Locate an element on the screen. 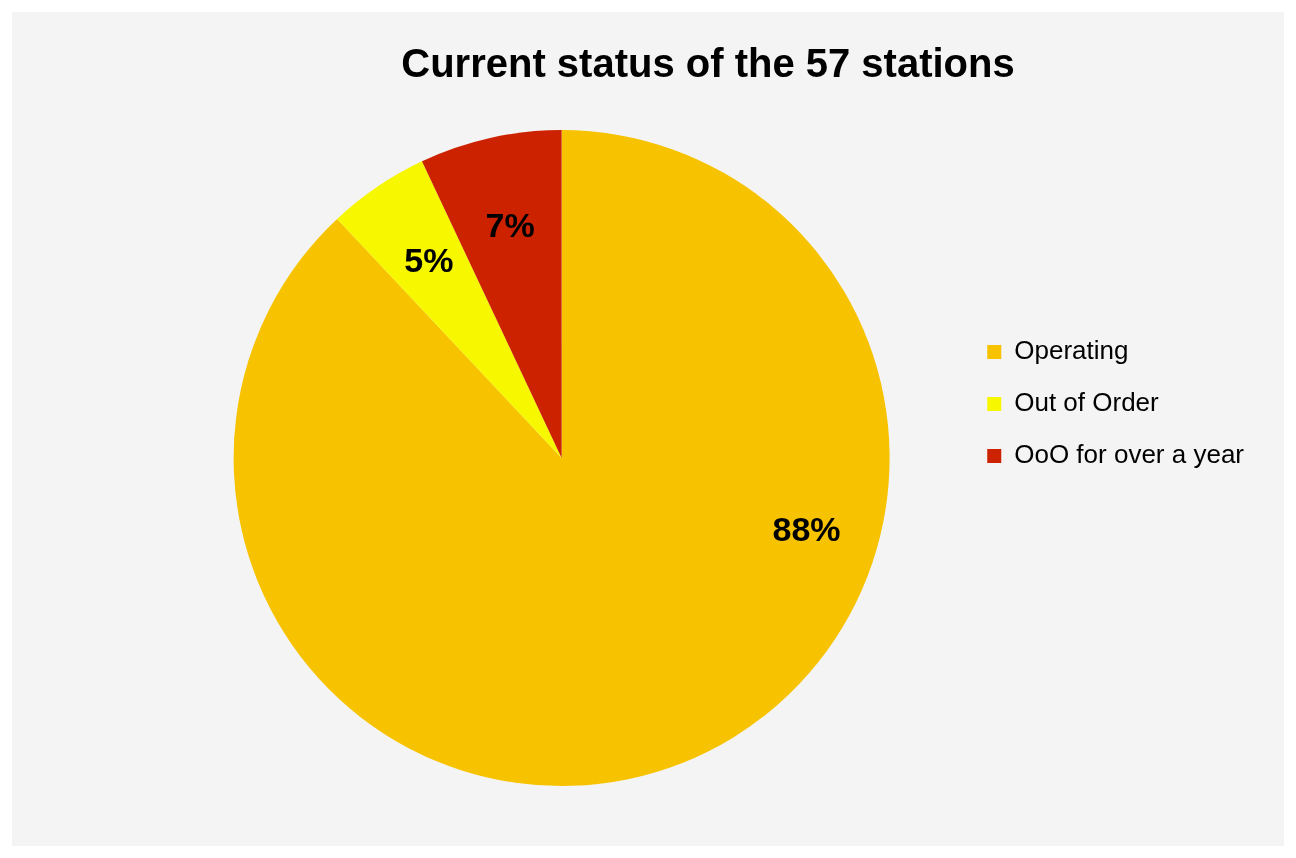  legend-label: OoO for over a year is located at coordinates (1129, 454).